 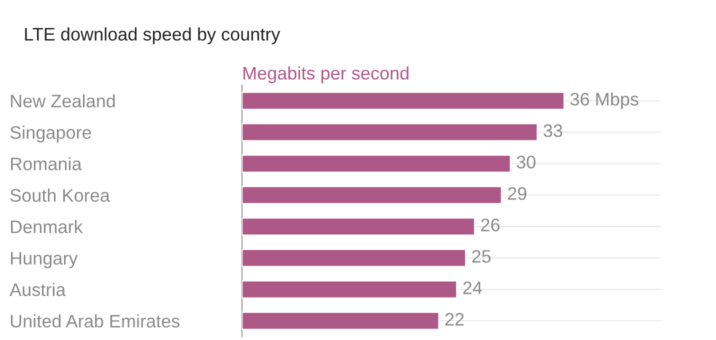 What do you see at coordinates (46, 163) in the screenshot?
I see `y-tick-label: Romania` at bounding box center [46, 163].